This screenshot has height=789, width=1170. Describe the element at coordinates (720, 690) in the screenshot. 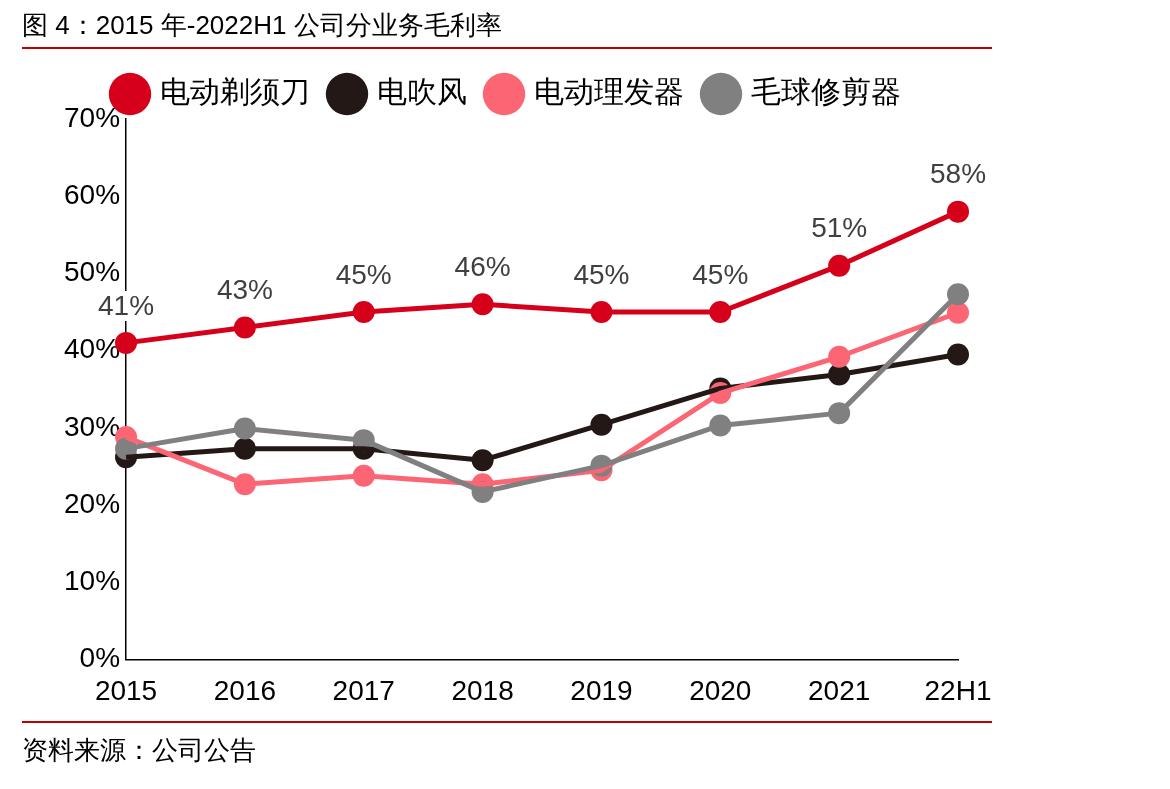

I see `x-tick-label: 2020` at that location.